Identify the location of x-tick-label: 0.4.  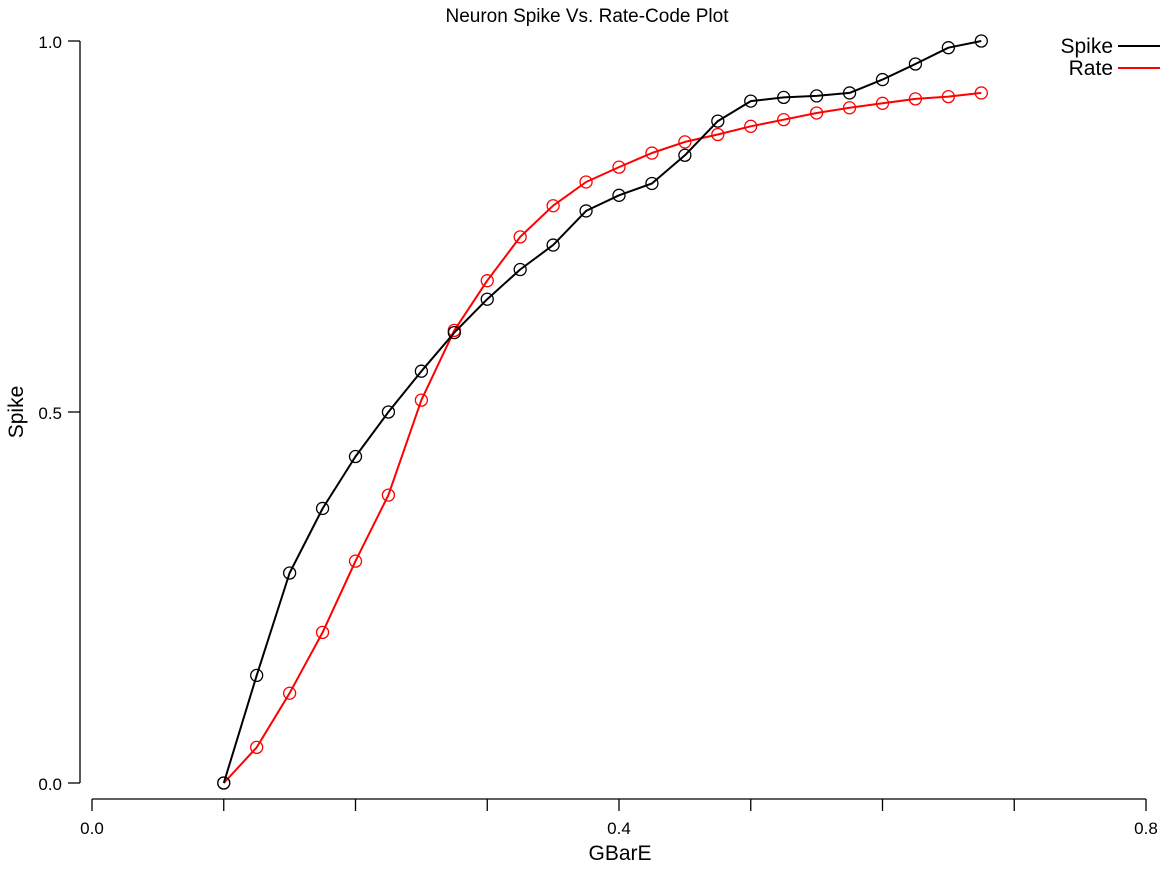
(619, 828).